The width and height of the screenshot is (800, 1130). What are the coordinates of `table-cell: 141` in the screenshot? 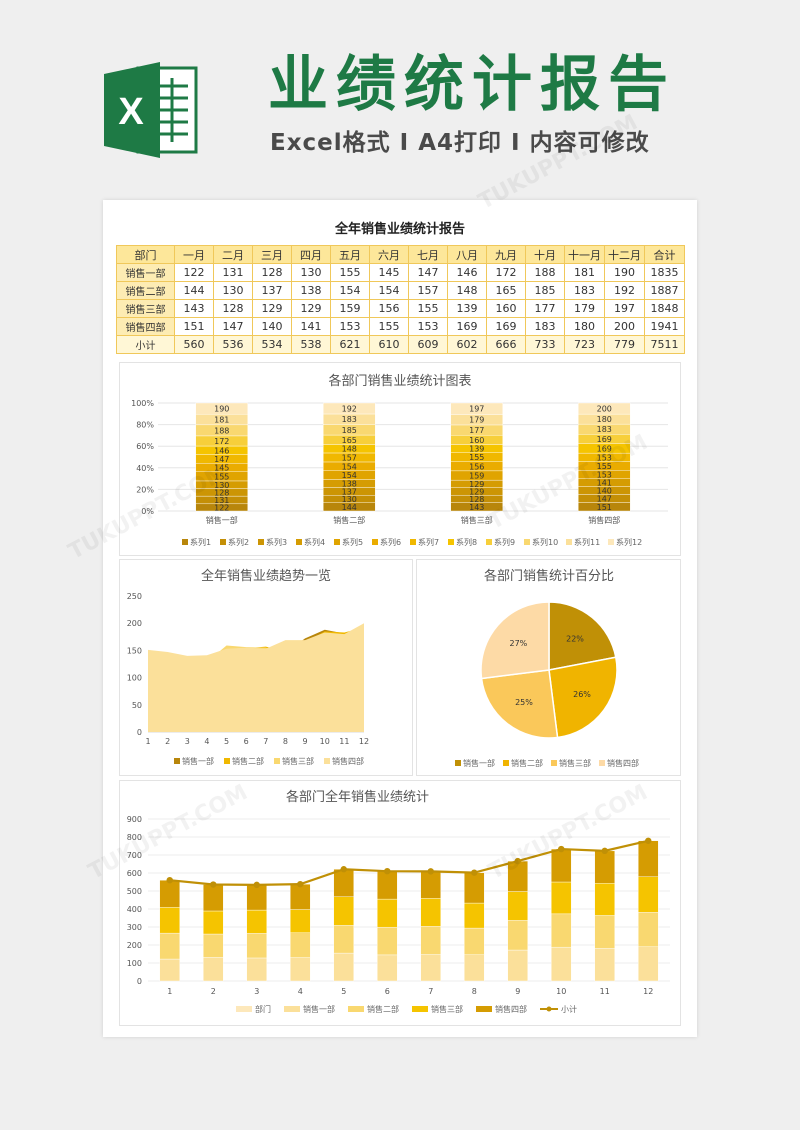 It's located at (311, 326).